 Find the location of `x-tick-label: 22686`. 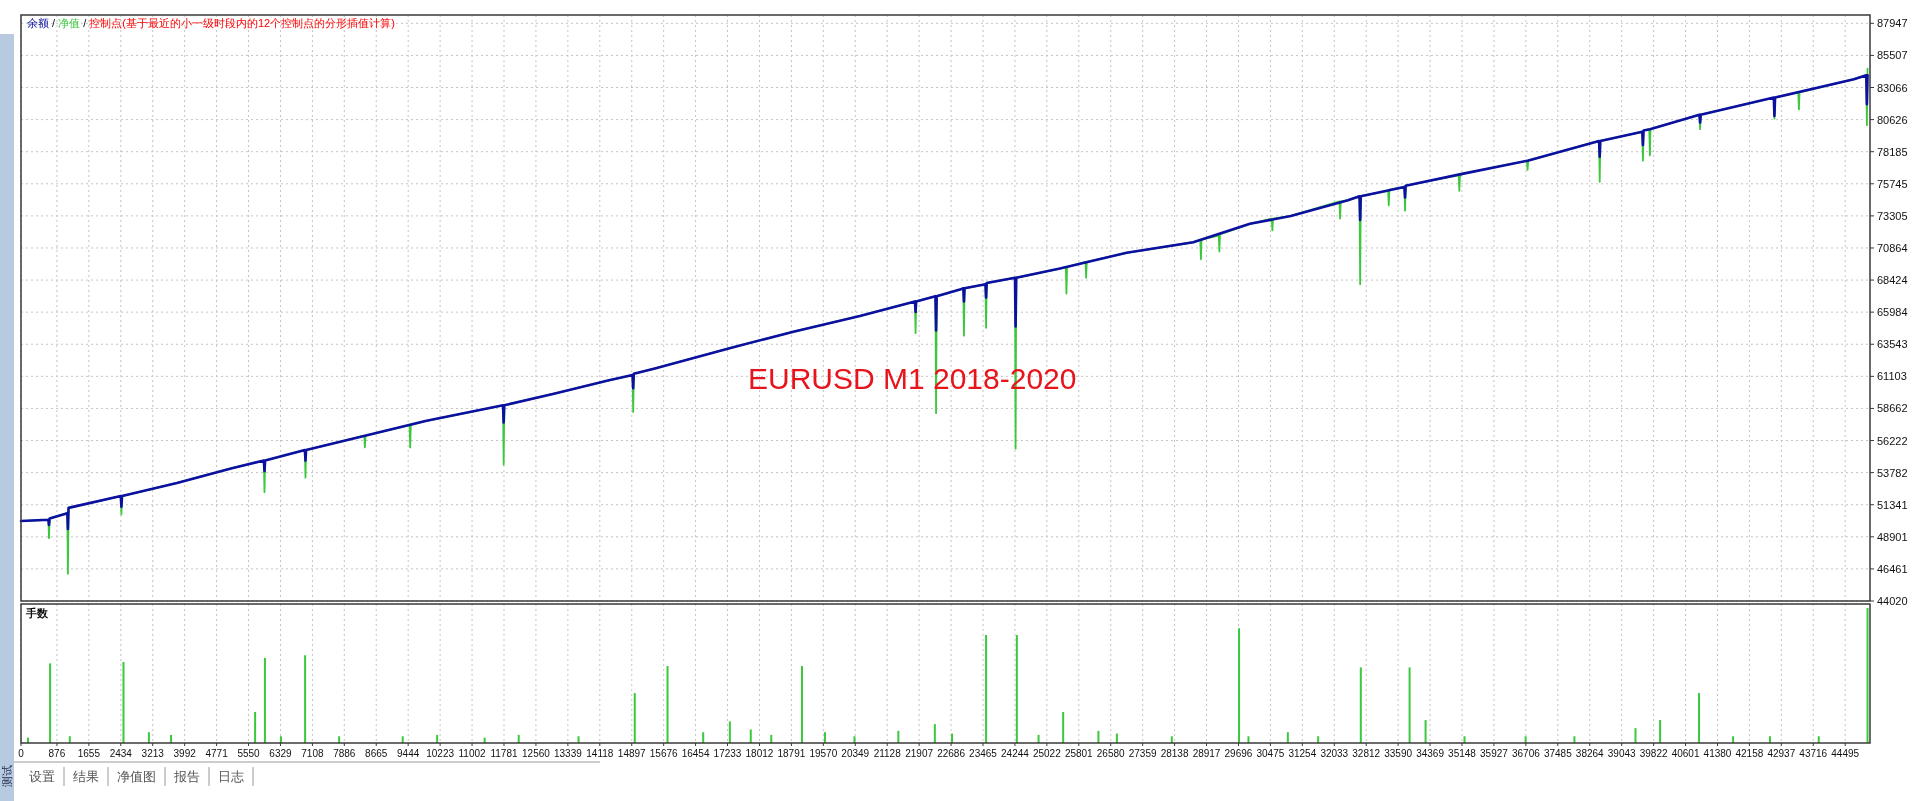

x-tick-label: 22686 is located at coordinates (951, 753).